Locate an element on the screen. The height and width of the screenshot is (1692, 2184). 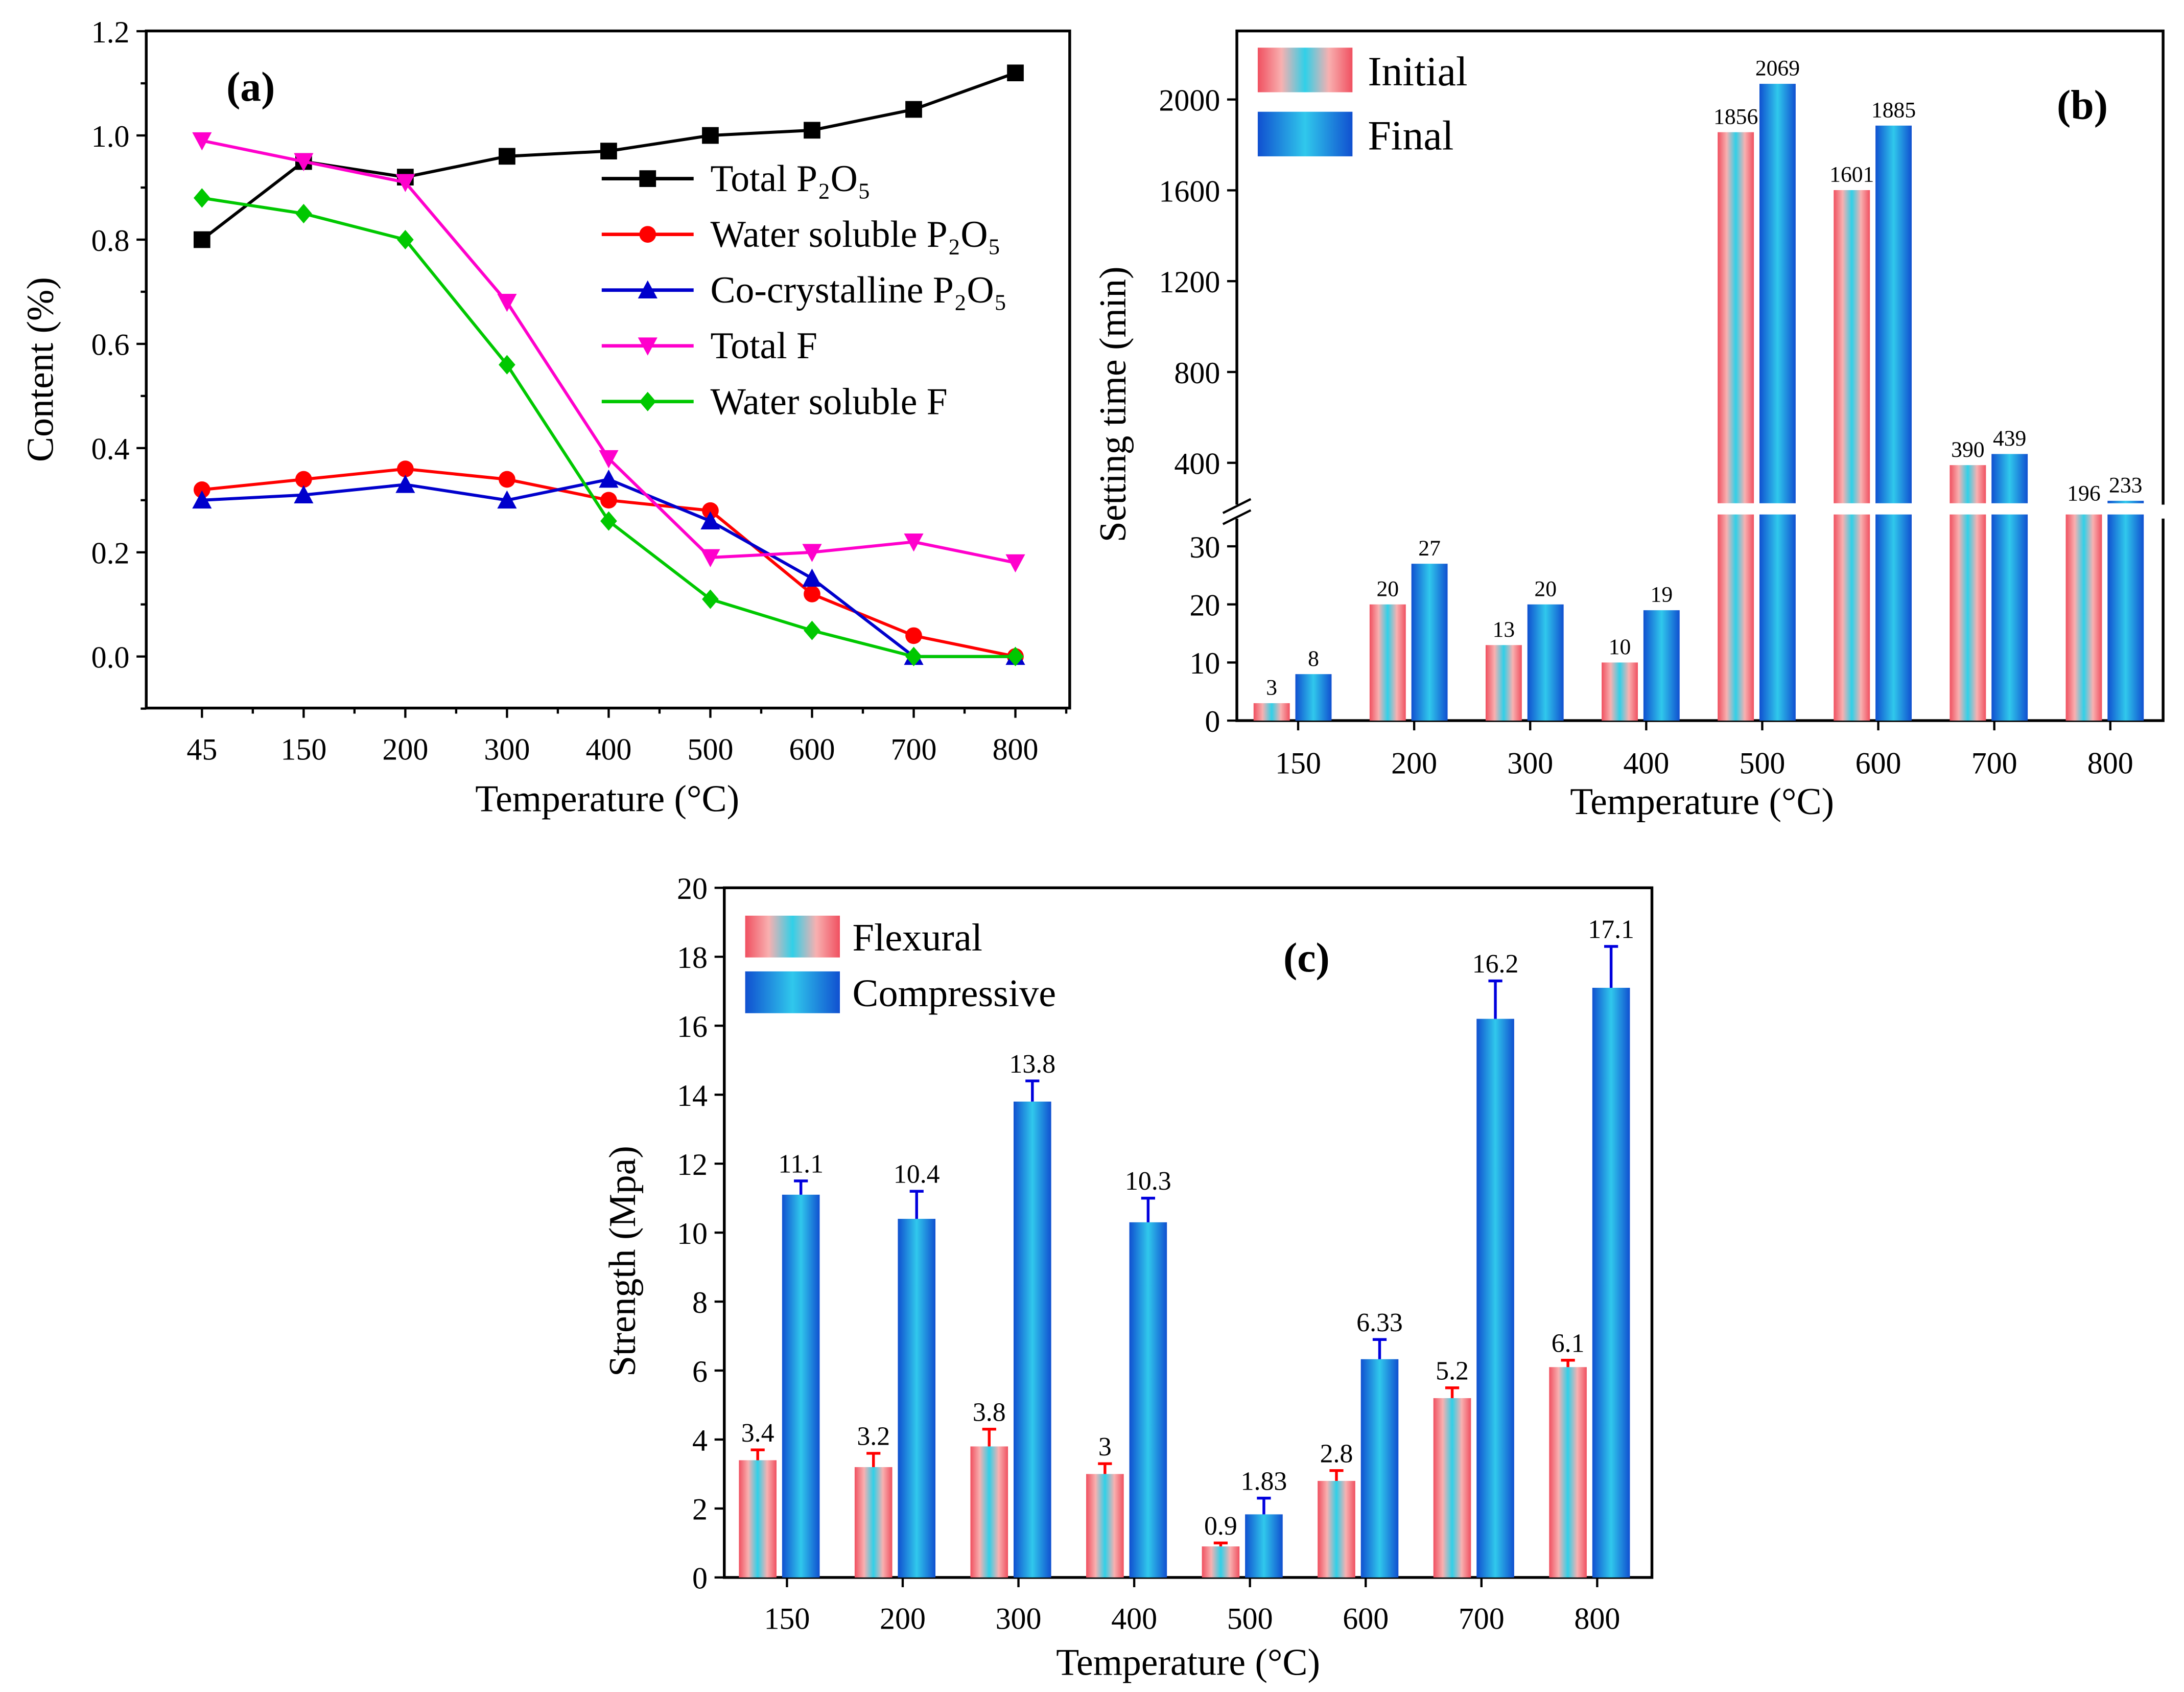
y-tick-label-c: 8 is located at coordinates (700, 1302).